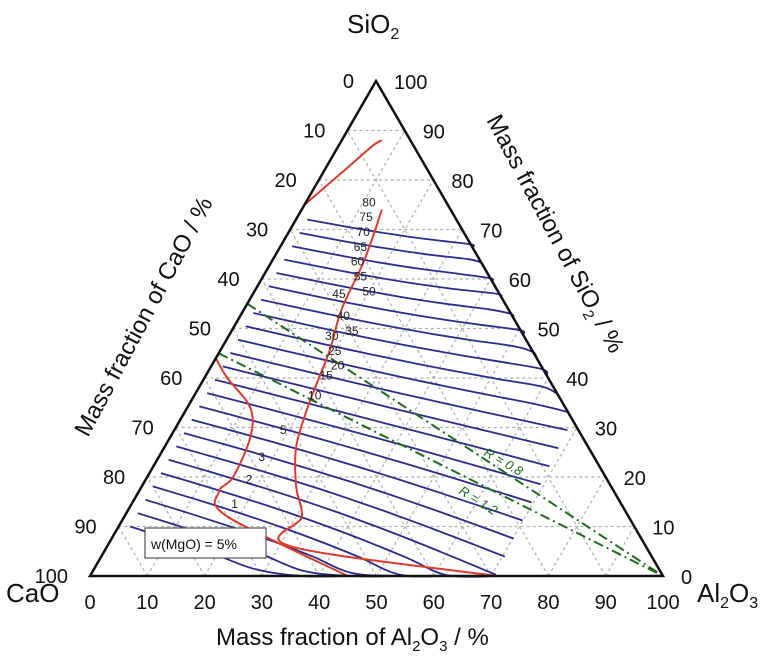 This screenshot has width=768, height=658. Describe the element at coordinates (361, 247) in the screenshot. I see `isoline-label: 65` at that location.